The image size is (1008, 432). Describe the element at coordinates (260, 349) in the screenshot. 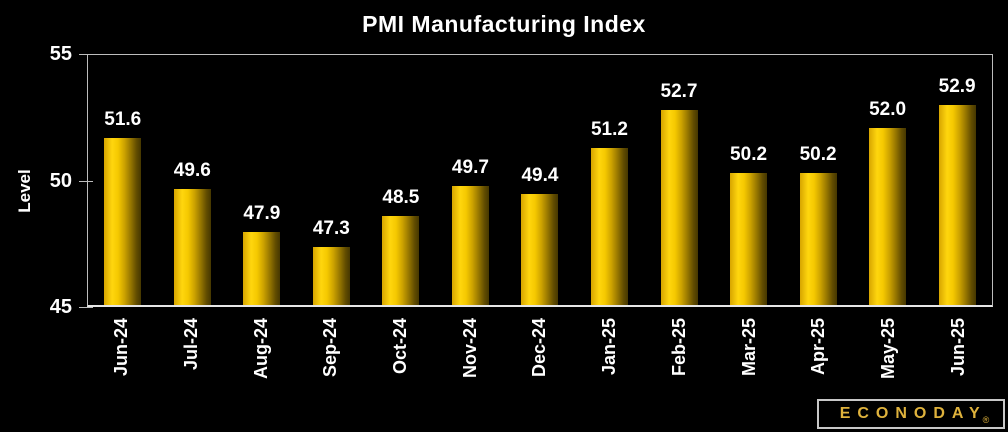

I see `x-axis-tick-label: Aug-24` at that location.